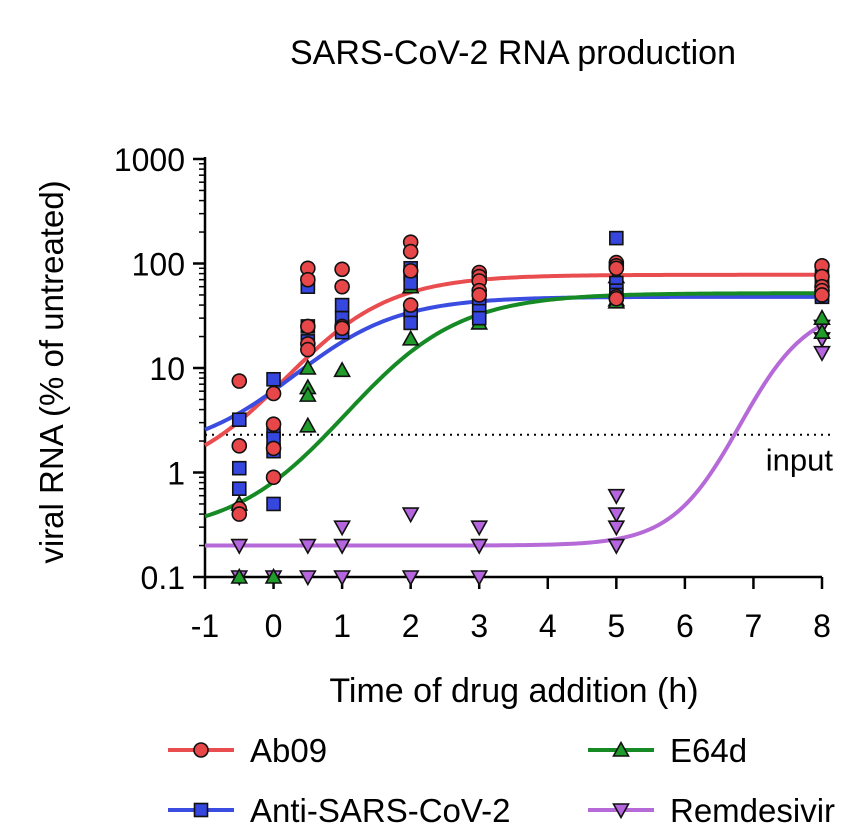  What do you see at coordinates (685, 626) in the screenshot?
I see `x-tick-label: 6` at bounding box center [685, 626].